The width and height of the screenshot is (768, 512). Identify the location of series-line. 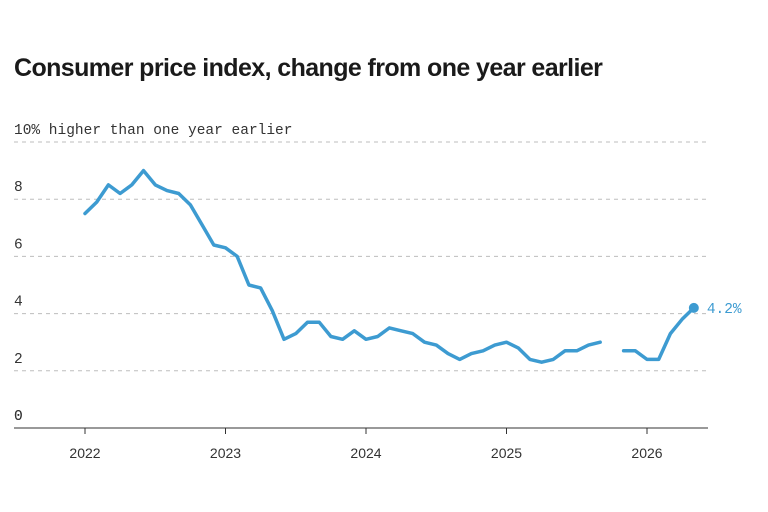
(658, 334).